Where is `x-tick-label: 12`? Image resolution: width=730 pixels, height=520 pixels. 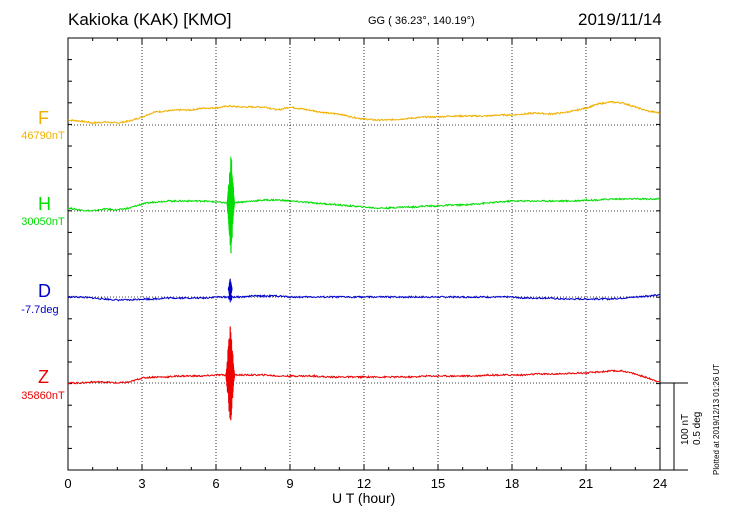
x-tick-label: 12 is located at coordinates (364, 483).